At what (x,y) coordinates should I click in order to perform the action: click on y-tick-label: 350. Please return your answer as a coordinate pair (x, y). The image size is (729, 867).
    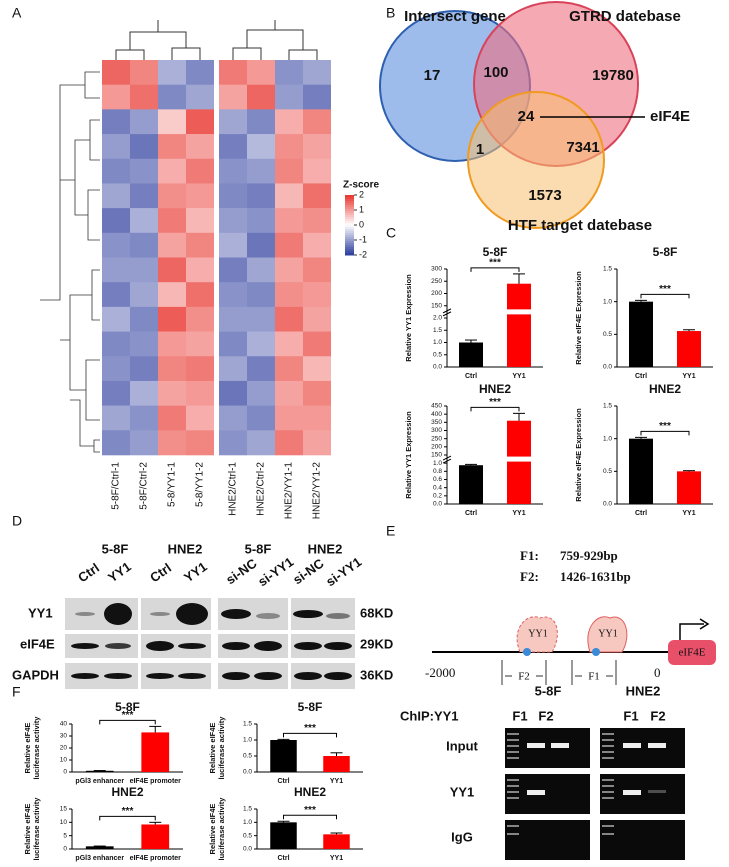
    Looking at the image, I should click on (436, 422).